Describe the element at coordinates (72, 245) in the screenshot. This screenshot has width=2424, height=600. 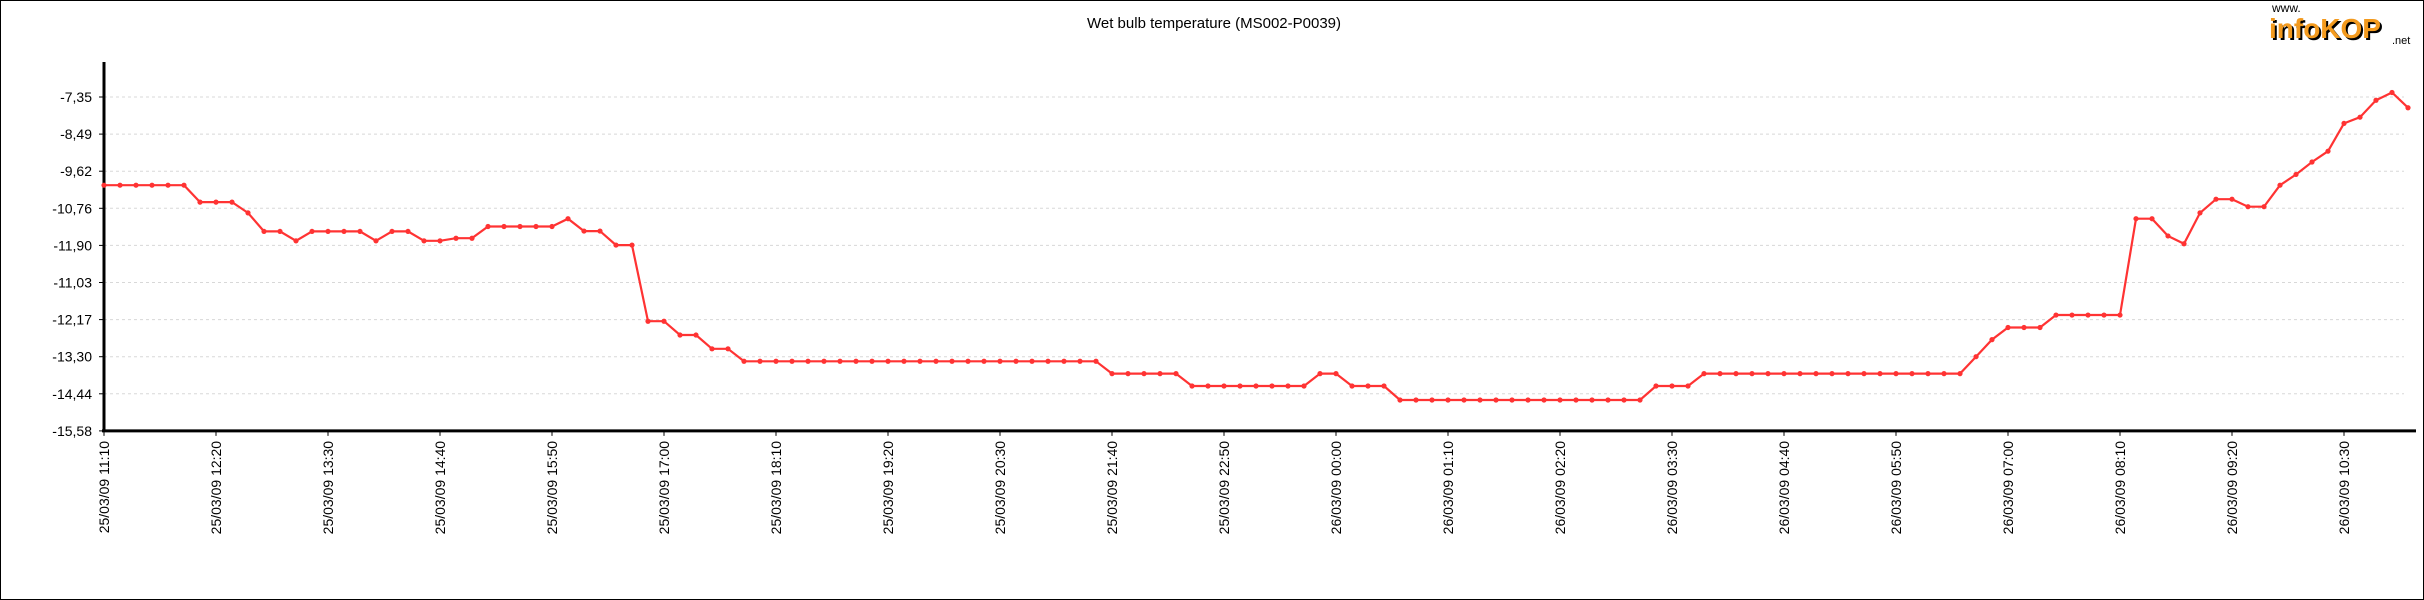
I see `y-tick-label: -11,90` at that location.